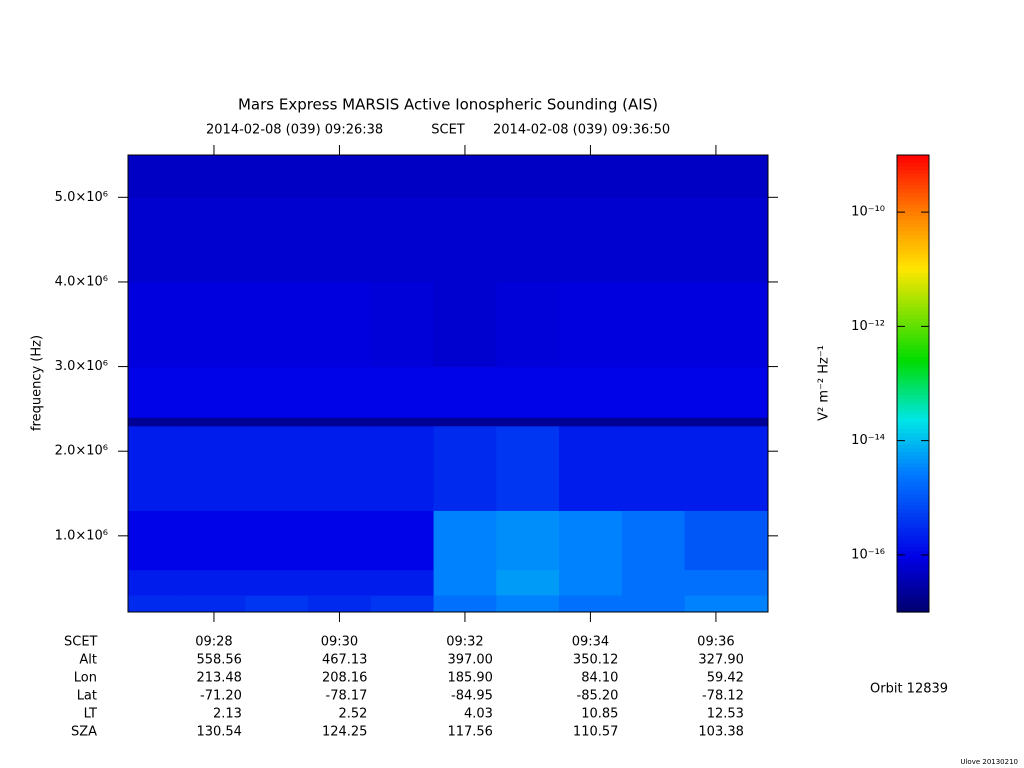 Image resolution: width=1024 pixels, height=768 pixels. Describe the element at coordinates (81, 451) in the screenshot. I see `y-tick-label: 2.0×10⁶` at that location.